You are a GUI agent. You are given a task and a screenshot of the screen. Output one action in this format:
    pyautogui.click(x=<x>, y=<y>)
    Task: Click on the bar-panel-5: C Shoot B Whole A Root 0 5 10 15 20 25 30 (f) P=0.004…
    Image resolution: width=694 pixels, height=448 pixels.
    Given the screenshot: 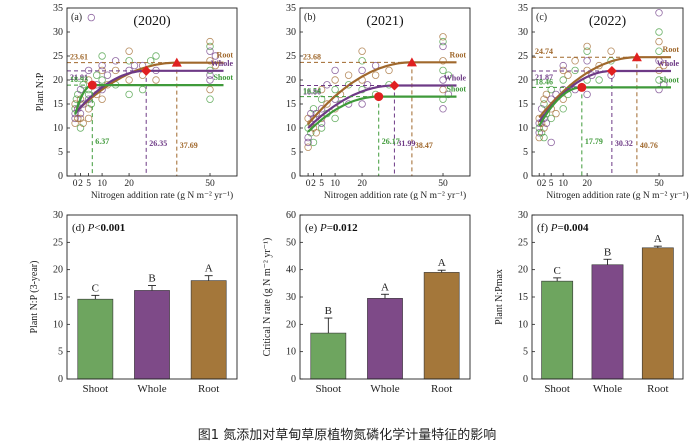 What is the action you would take?
    pyautogui.click(x=589, y=302)
    